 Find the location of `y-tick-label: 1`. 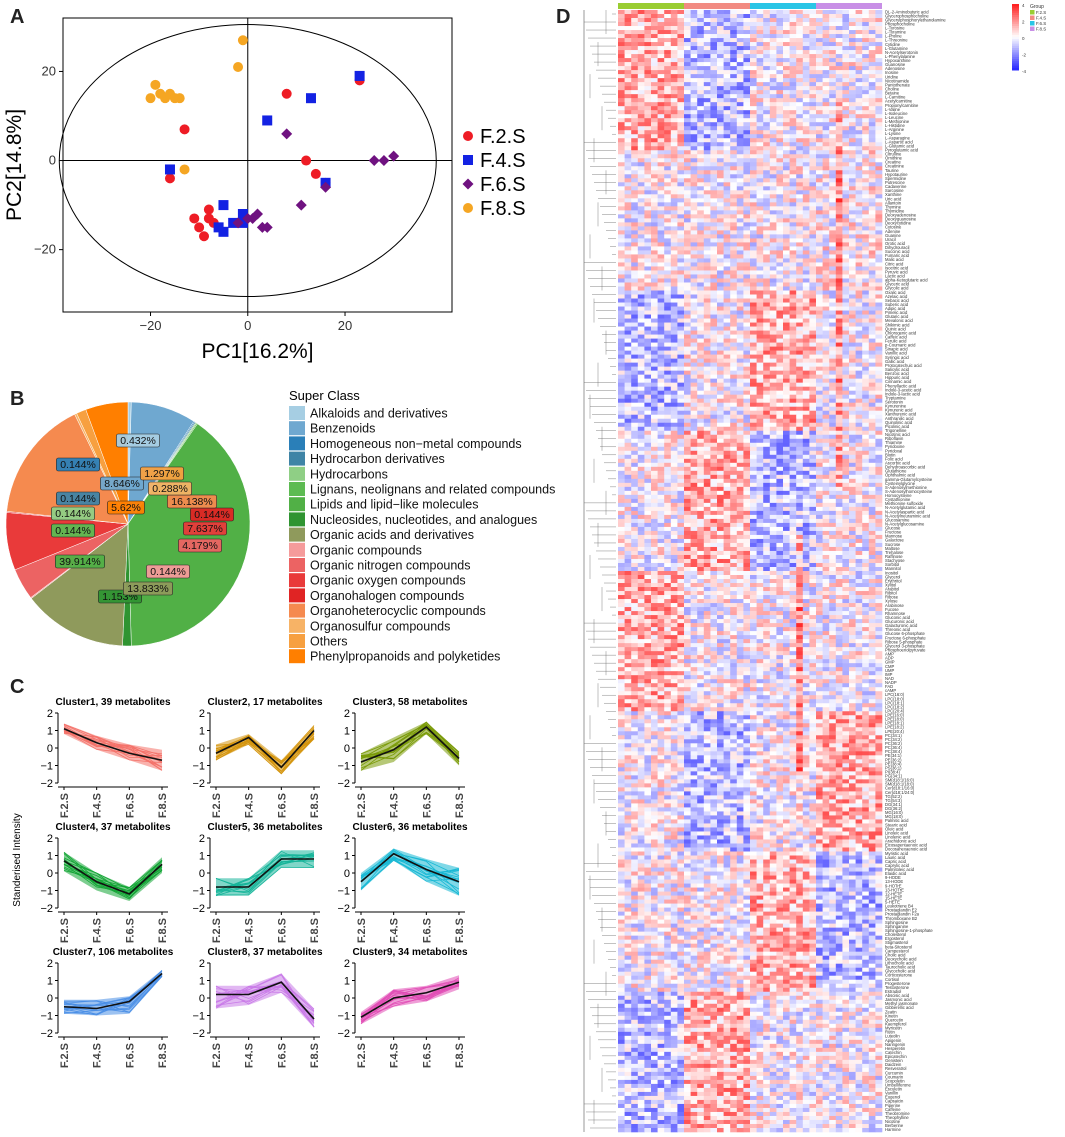

y-tick-label: 1 is located at coordinates (202, 982).